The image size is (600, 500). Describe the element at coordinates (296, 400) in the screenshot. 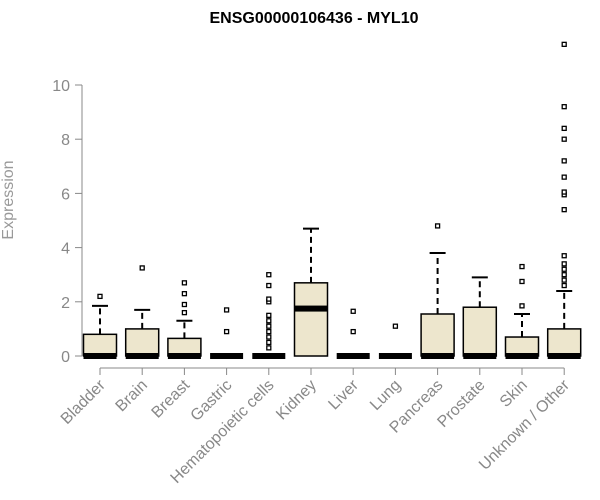

I see `x-tick-label: Kidney` at that location.